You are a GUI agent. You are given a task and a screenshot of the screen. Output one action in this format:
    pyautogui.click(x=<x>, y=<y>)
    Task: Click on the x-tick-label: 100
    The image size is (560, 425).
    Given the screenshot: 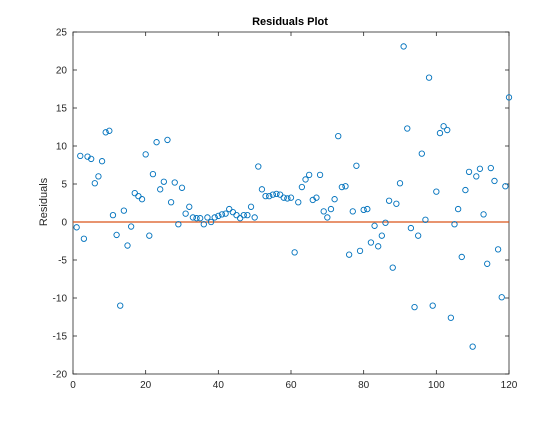 What is the action you would take?
    pyautogui.click(x=436, y=385)
    